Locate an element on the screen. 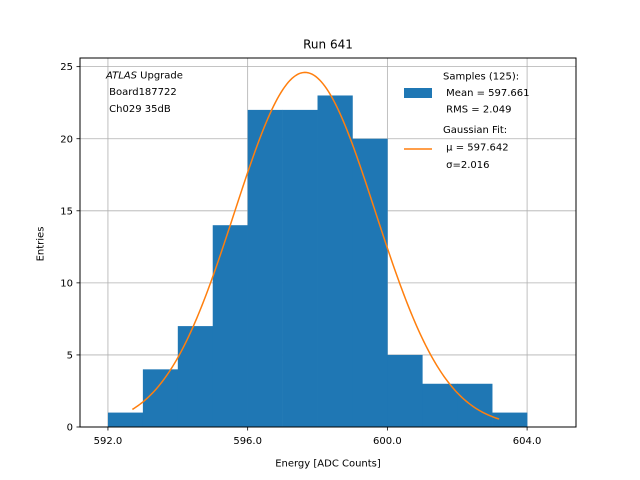 The image size is (640, 480). upgrade-label: Upgrade is located at coordinates (160, 76).